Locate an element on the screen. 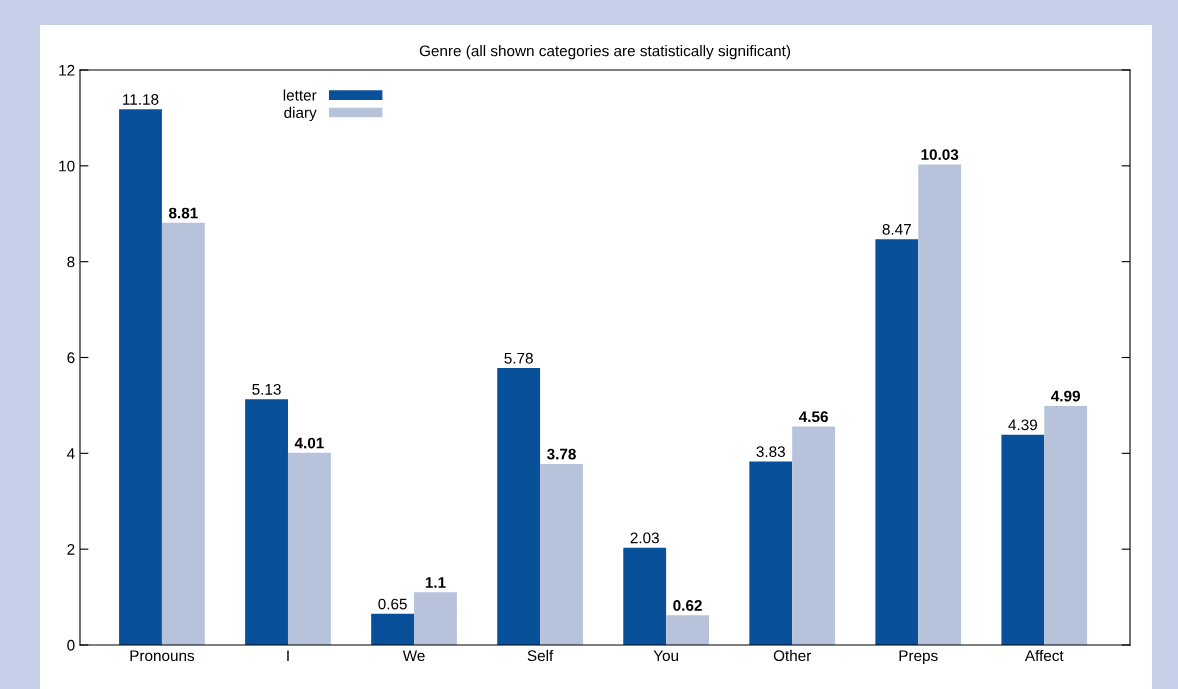 The width and height of the screenshot is (1178, 689). data-label: 4.56 is located at coordinates (813, 417).